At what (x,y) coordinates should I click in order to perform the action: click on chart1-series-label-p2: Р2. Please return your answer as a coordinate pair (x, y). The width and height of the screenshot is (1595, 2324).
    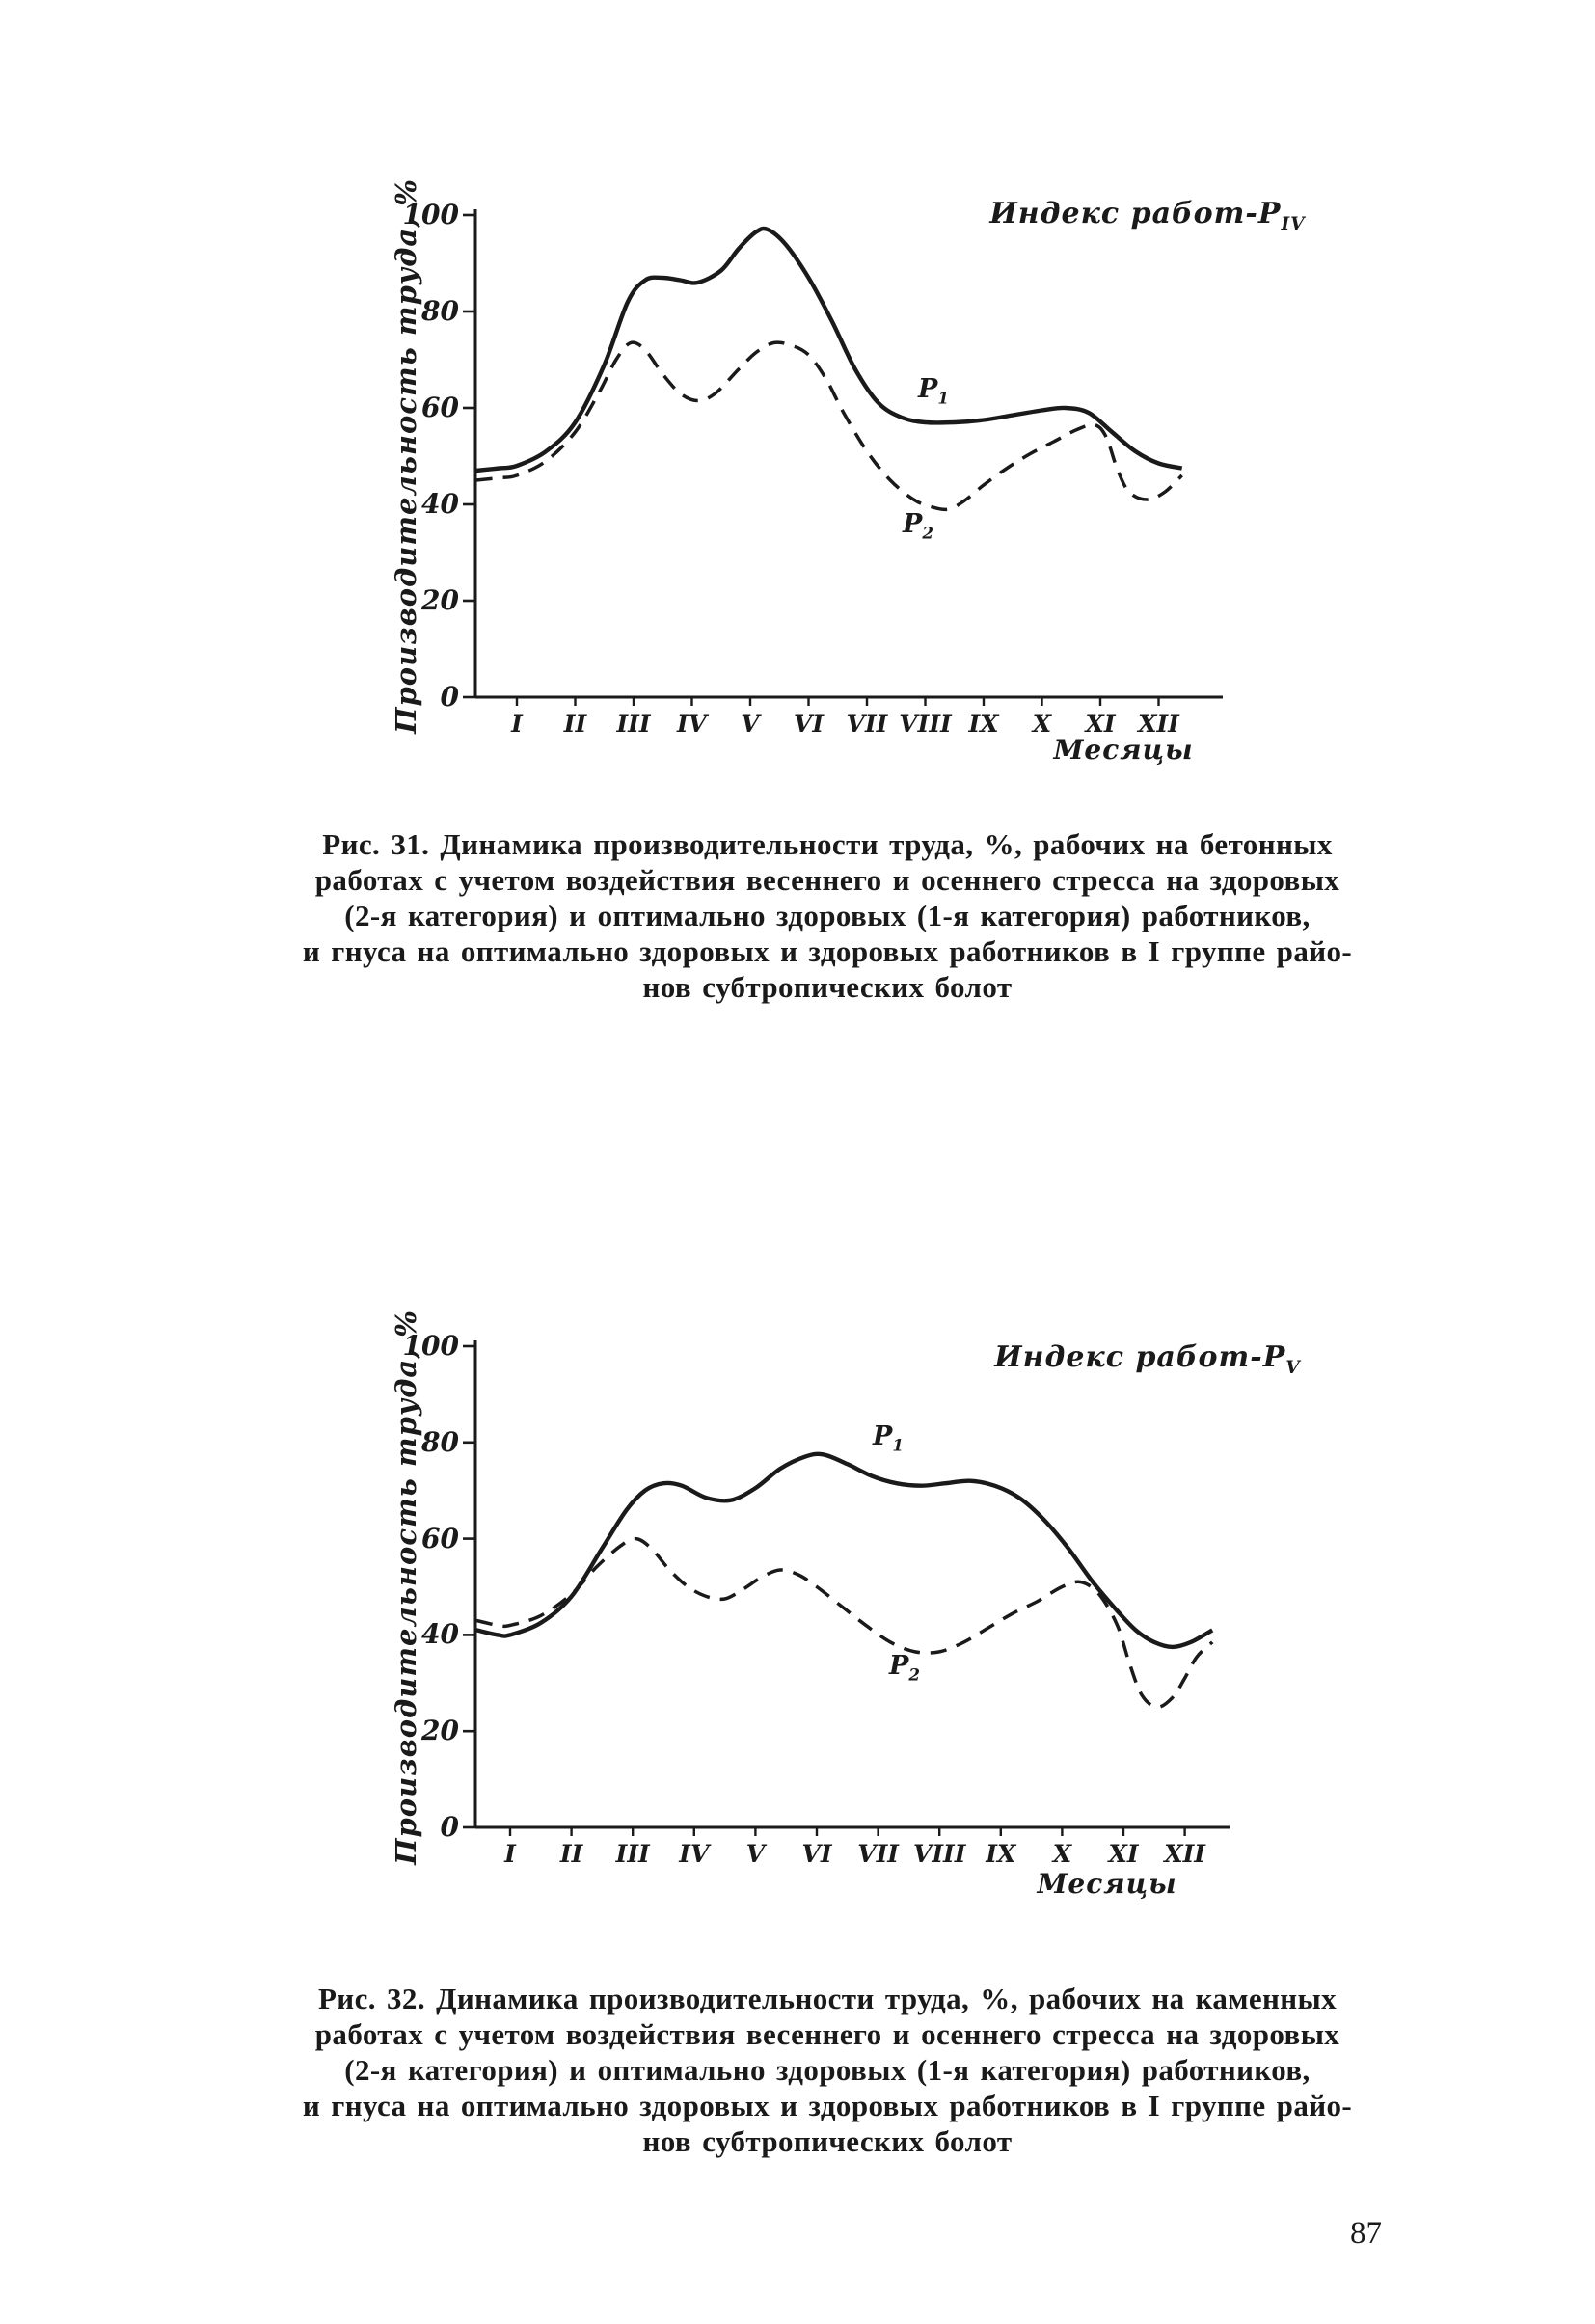
    Looking at the image, I should click on (918, 526).